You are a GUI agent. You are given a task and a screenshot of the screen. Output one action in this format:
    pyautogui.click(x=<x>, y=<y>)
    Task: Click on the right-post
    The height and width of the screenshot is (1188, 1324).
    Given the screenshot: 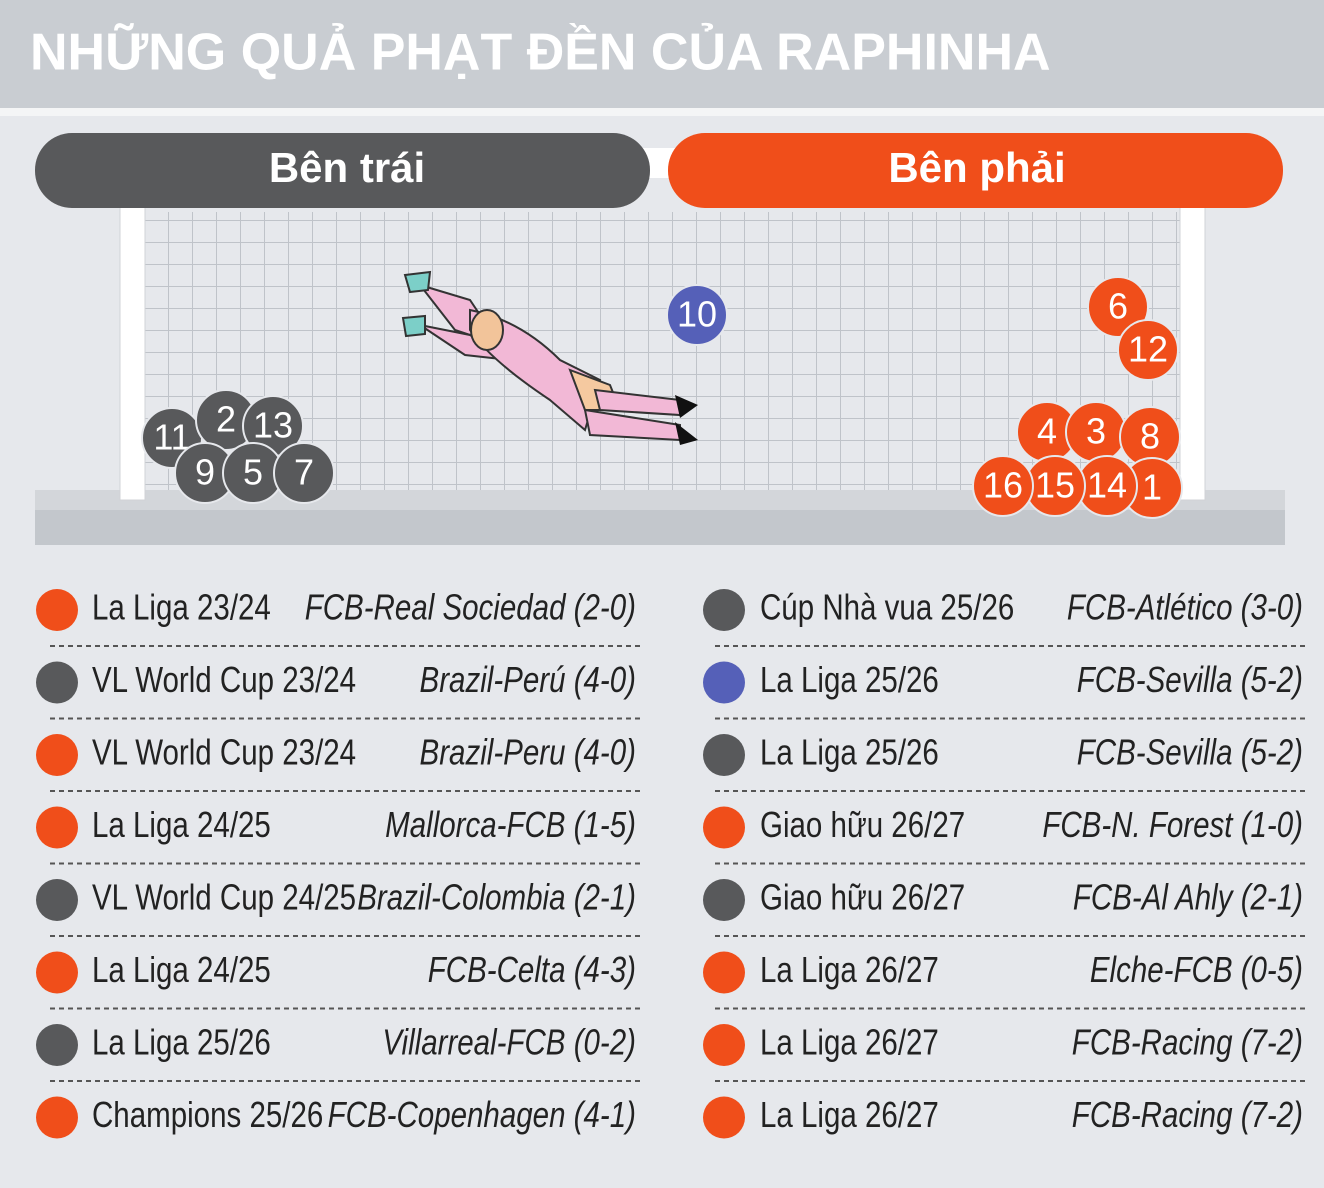 What is the action you would take?
    pyautogui.click(x=1192, y=352)
    